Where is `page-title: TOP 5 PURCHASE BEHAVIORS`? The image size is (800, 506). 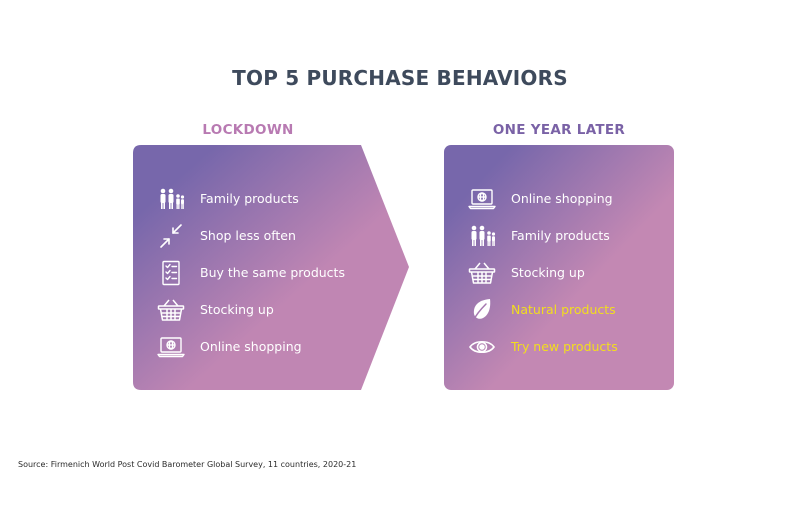
page-title: TOP 5 PURCHASE BEHAVIORS is located at coordinates (400, 78).